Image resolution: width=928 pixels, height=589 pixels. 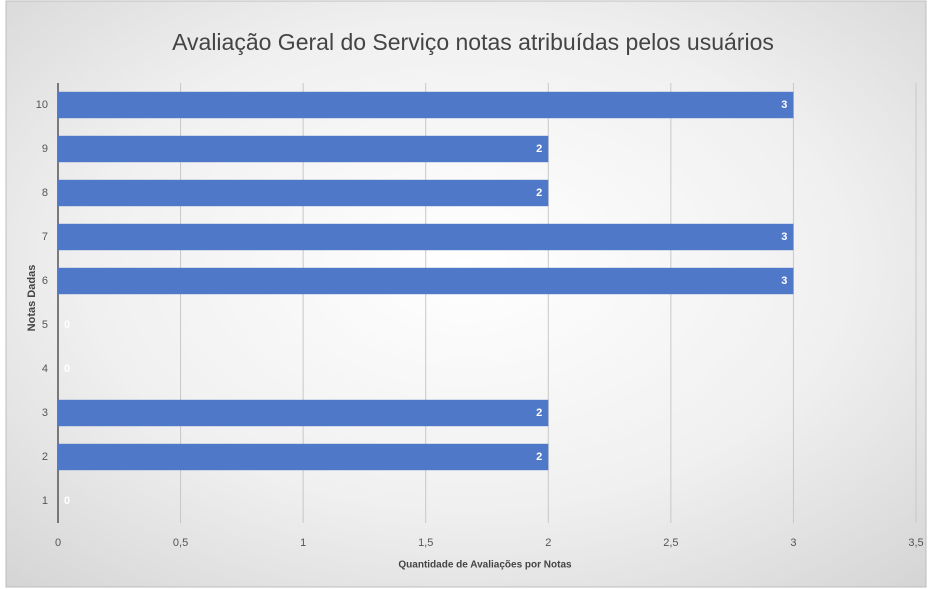 I want to click on y-tick-label: 7, so click(x=45, y=237).